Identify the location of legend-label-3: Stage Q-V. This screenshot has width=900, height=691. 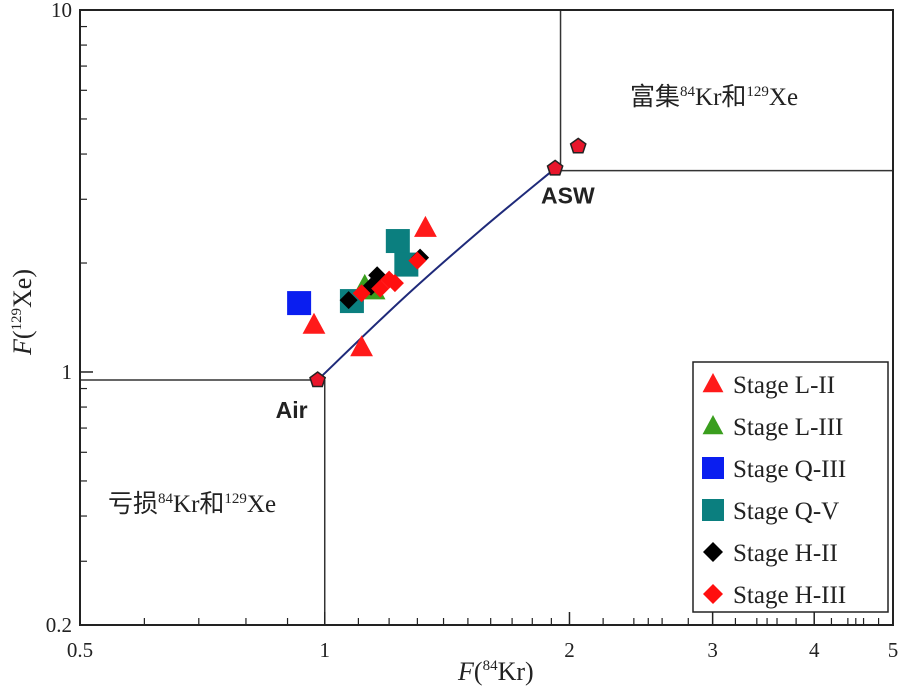
(786, 511).